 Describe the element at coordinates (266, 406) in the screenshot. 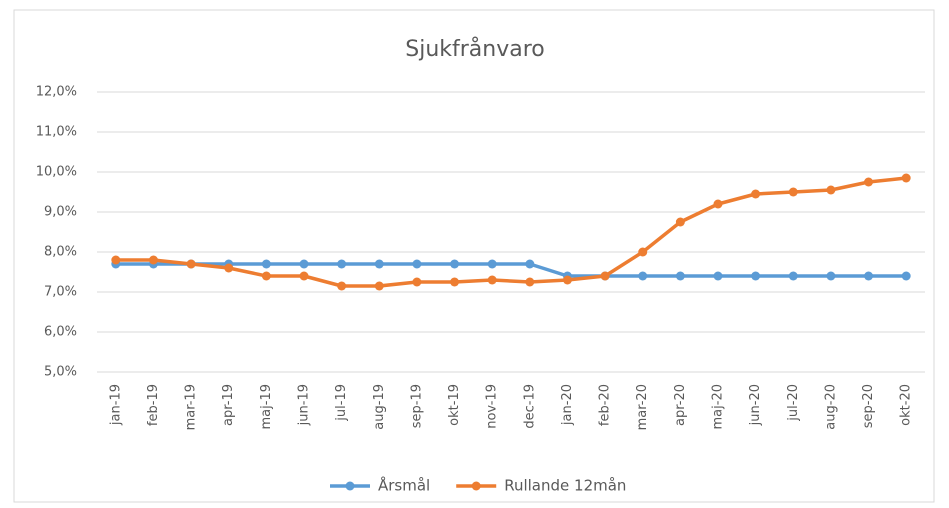

I see `x-tick-label: maj-19` at that location.